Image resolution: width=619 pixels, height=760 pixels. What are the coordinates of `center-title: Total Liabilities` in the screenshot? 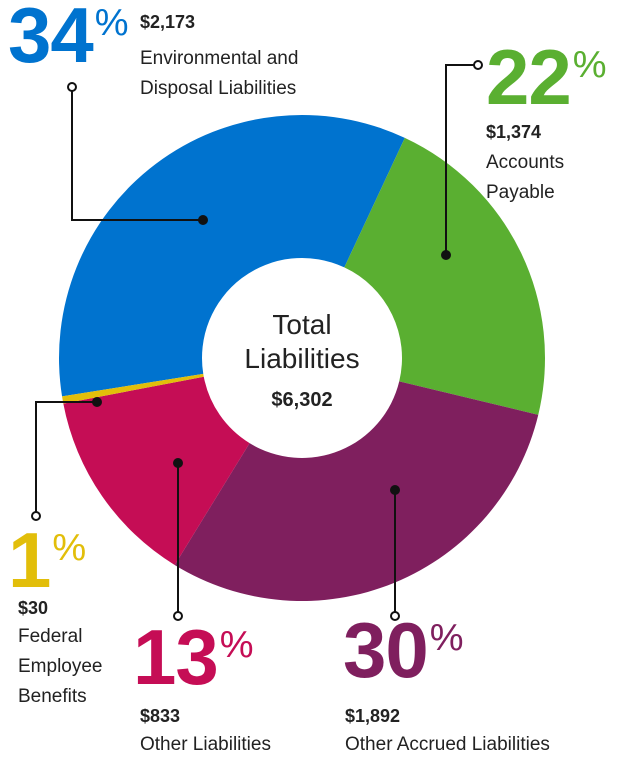 It's located at (302, 341).